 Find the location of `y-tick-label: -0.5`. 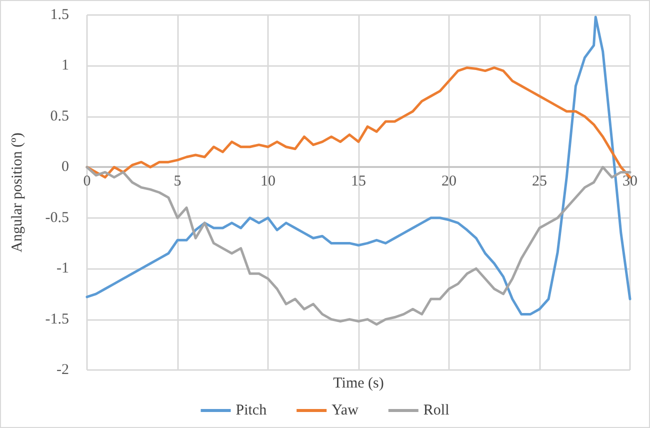

y-tick-label: -0.5 is located at coordinates (57, 218).